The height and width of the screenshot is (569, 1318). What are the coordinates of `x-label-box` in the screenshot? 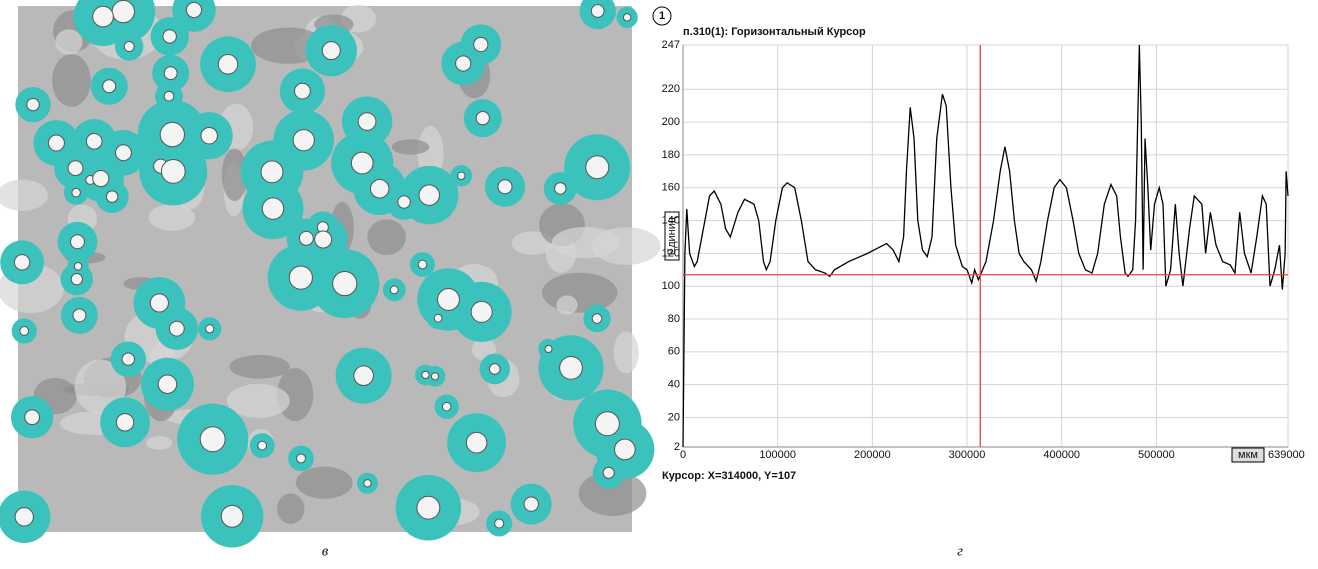 It's located at (1248, 455).